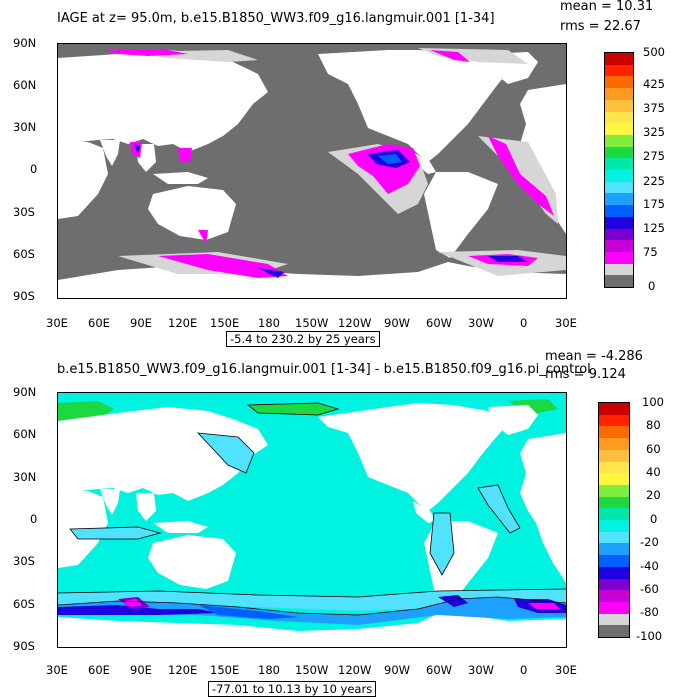 This screenshot has width=700, height=700. I want to click on panel1-lon-30w: 30W, so click(481, 323).